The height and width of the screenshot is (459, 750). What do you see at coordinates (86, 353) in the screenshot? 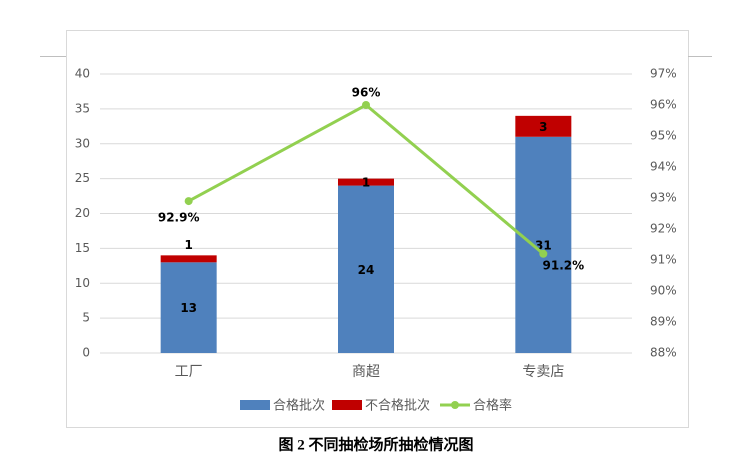
I see `y-tick-label: 0` at bounding box center [86, 353].